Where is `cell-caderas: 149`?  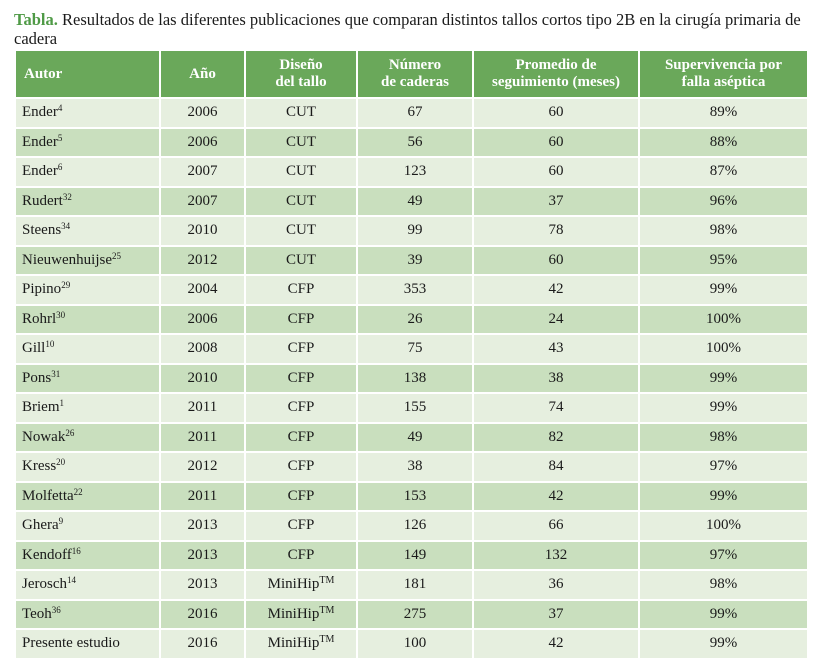 cell-caderas: 149 is located at coordinates (415, 556).